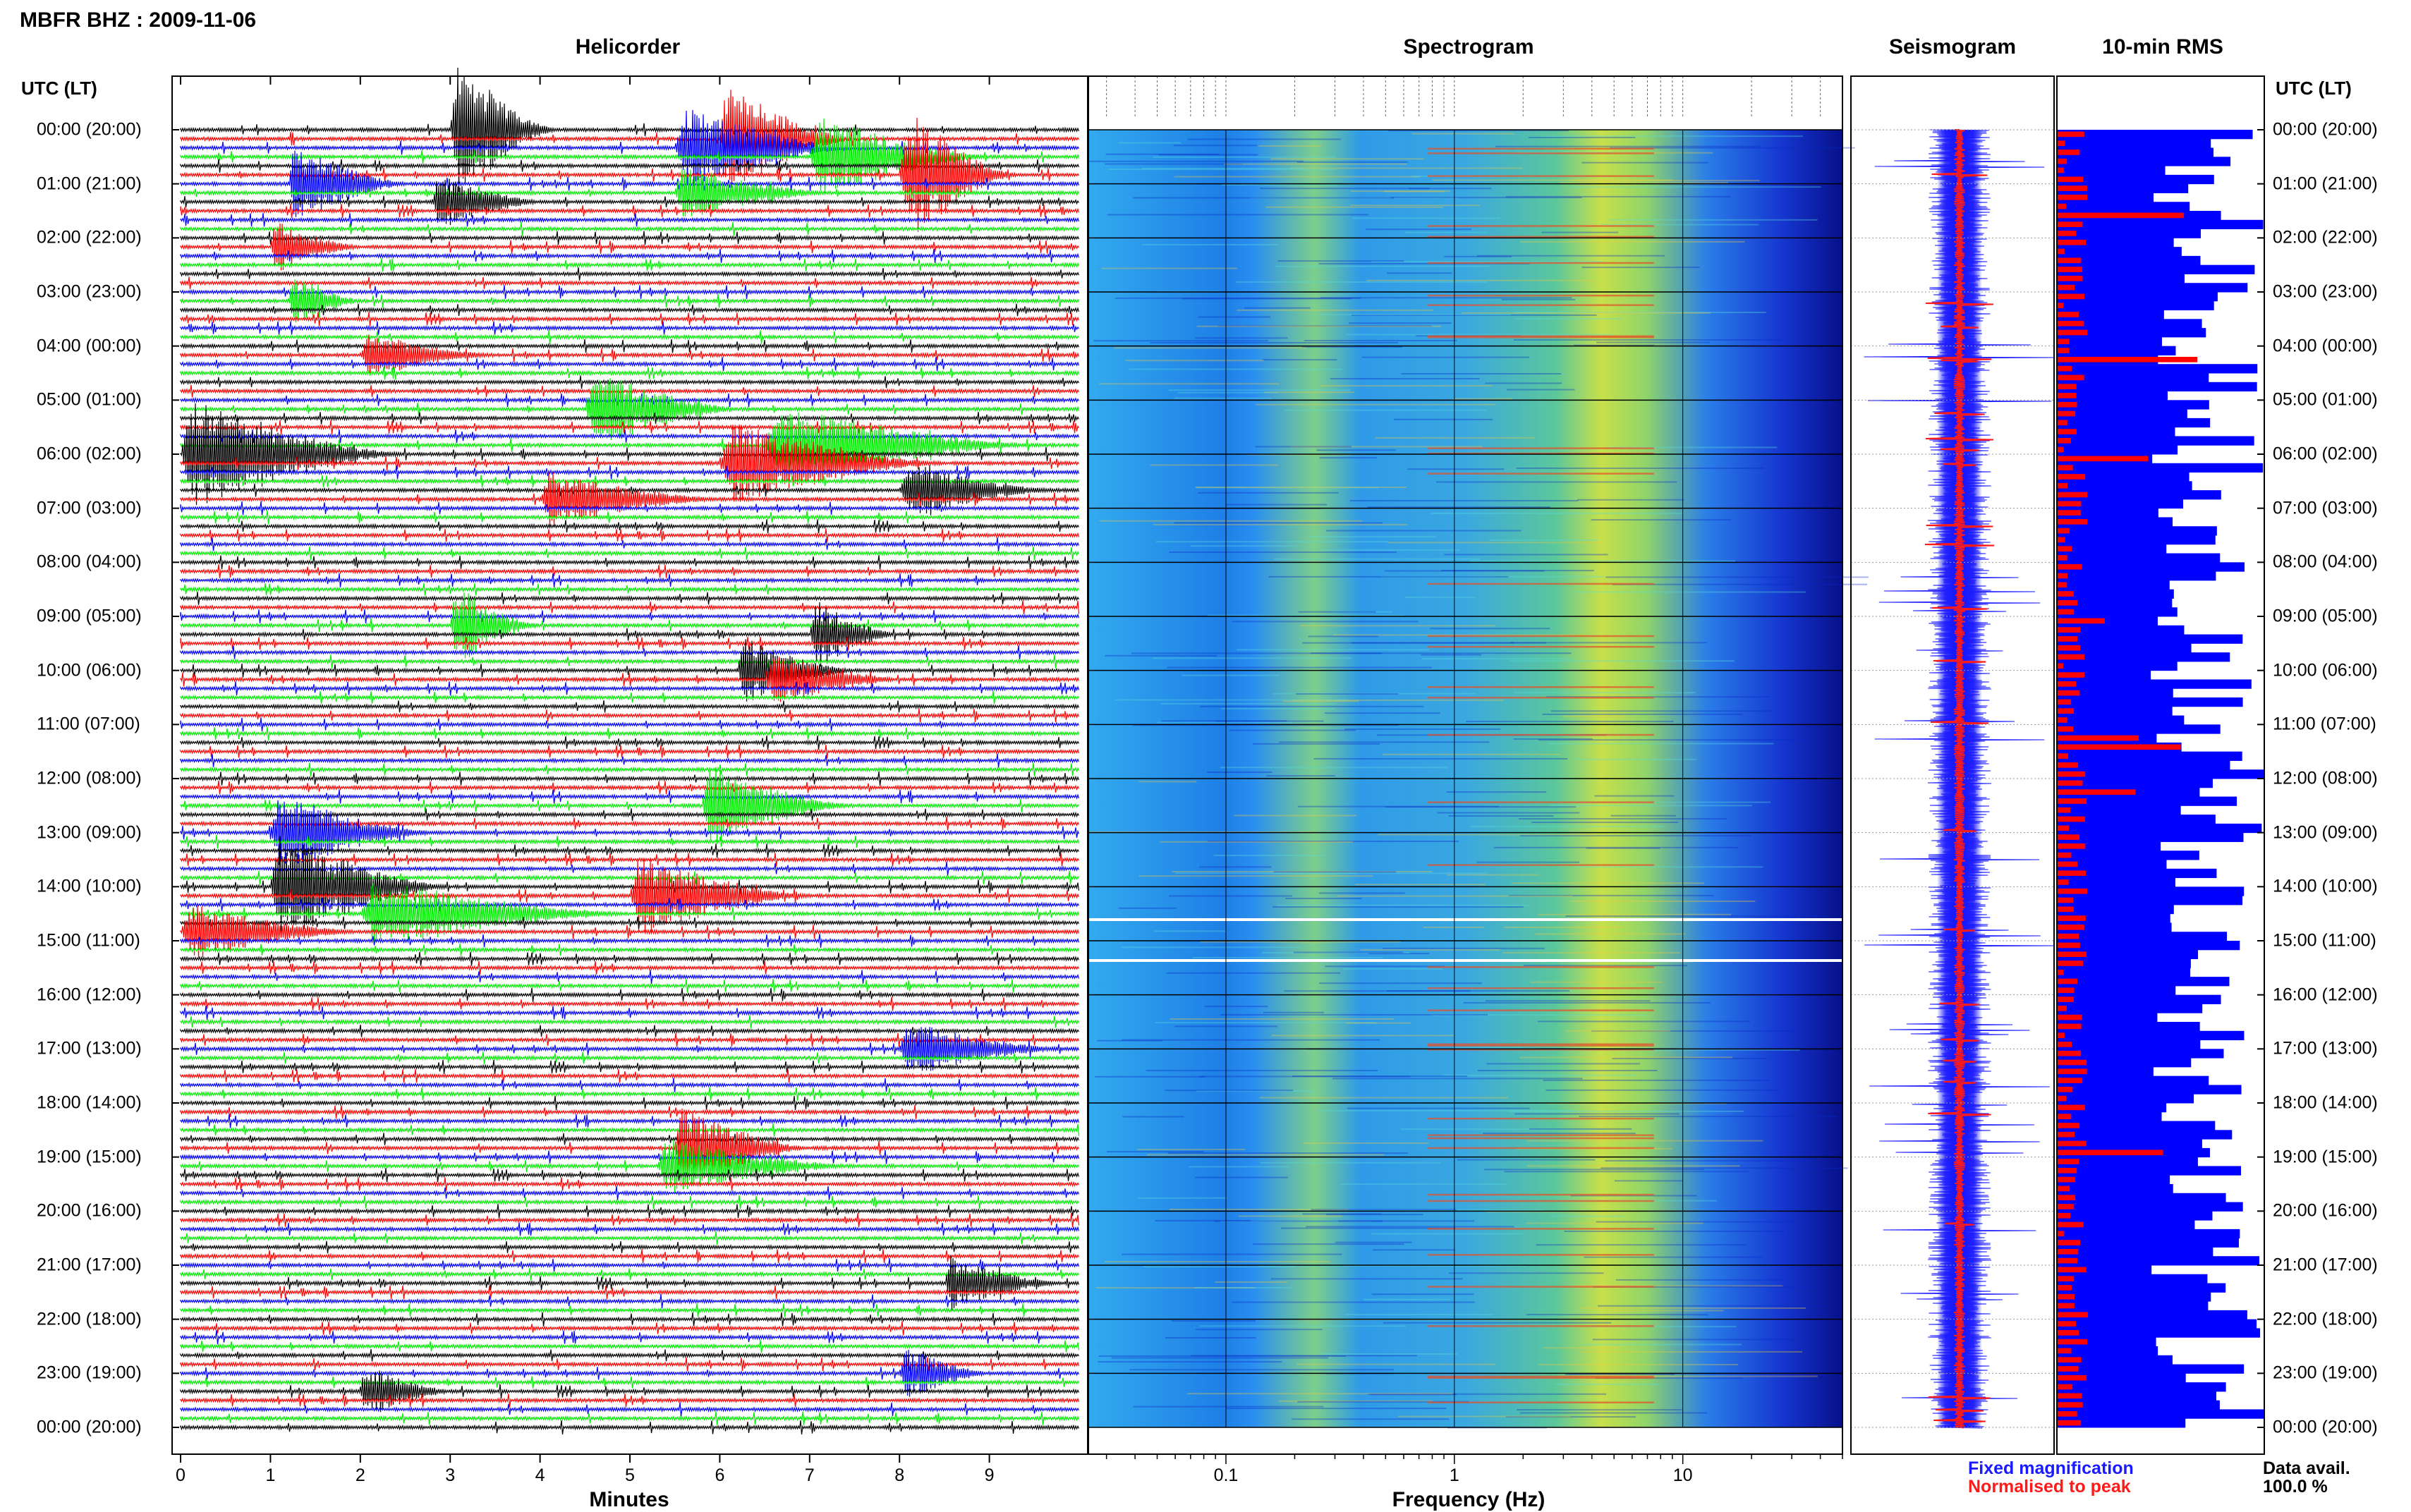 This screenshot has height=1512, width=2411. What do you see at coordinates (2314, 88) in the screenshot?
I see `utc-axis-title-right: UTC (LT)` at bounding box center [2314, 88].